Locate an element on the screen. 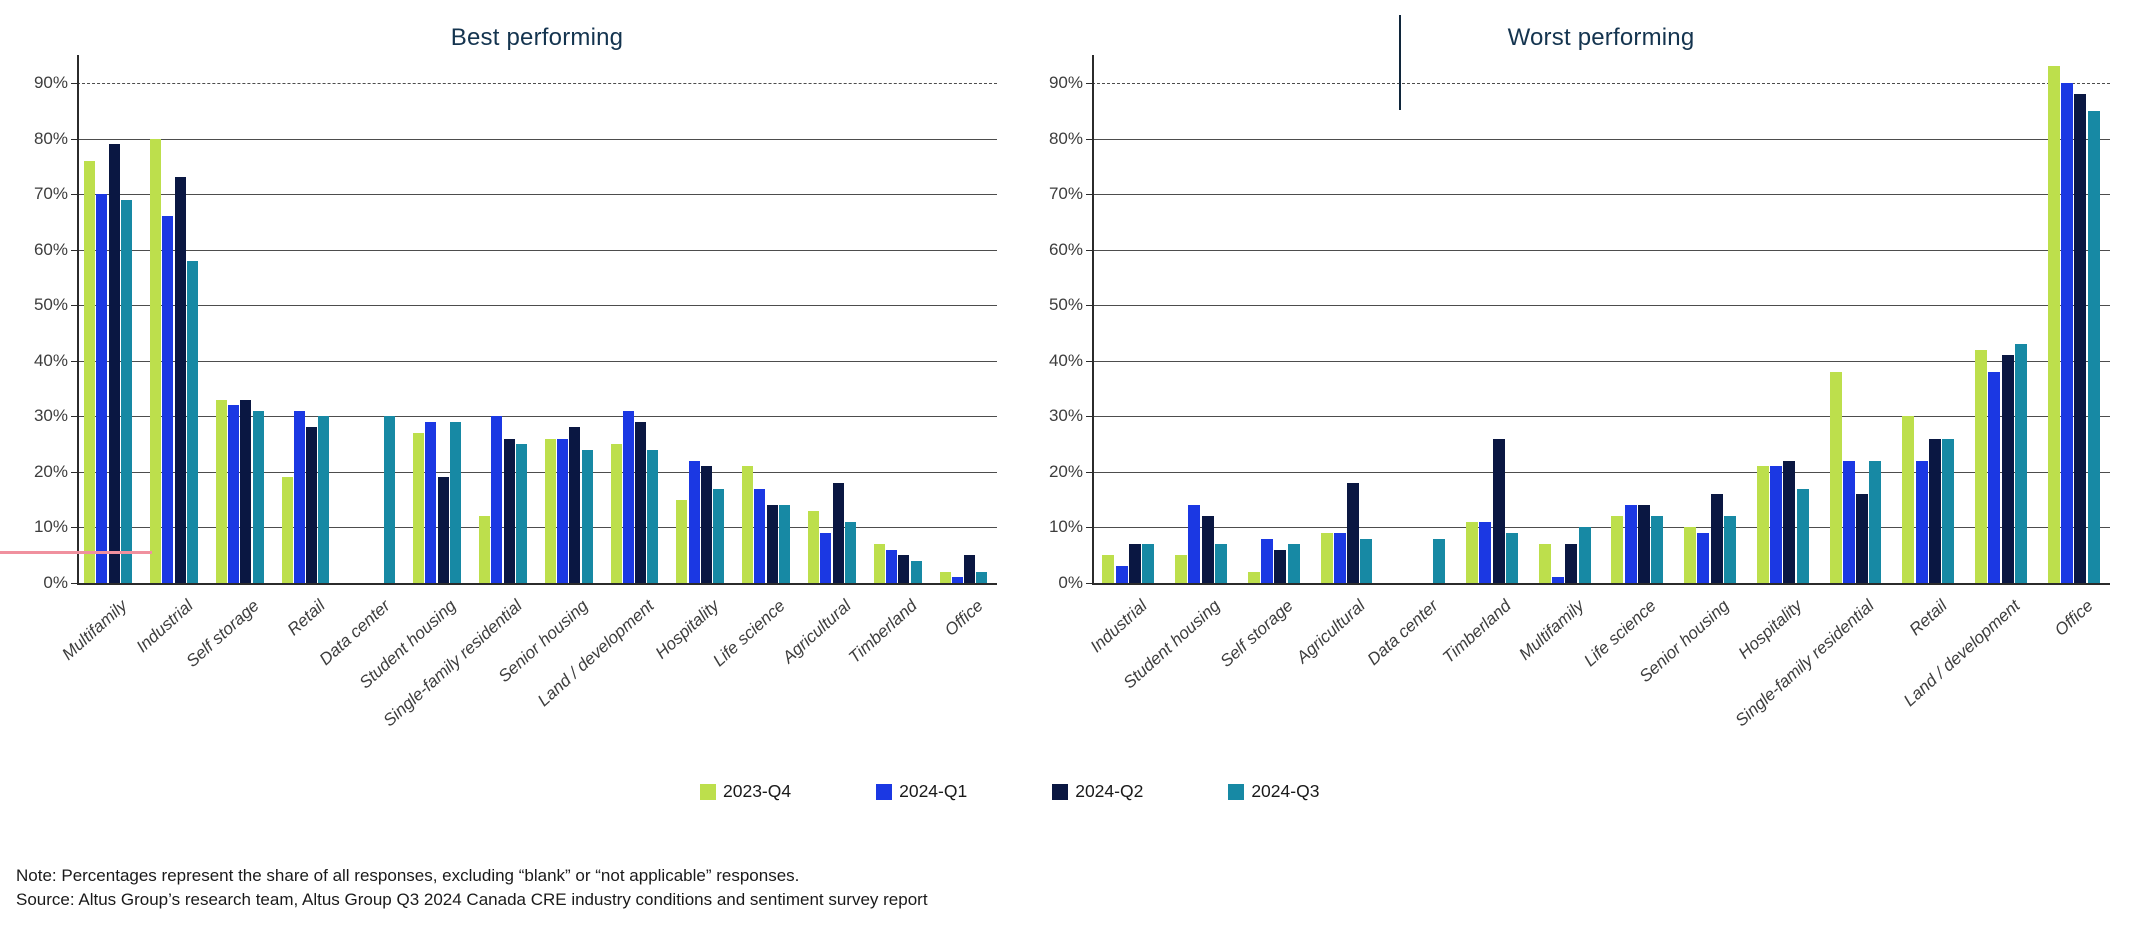 The image size is (2137, 933). x-axis-label: Office is located at coordinates (2073, 618).